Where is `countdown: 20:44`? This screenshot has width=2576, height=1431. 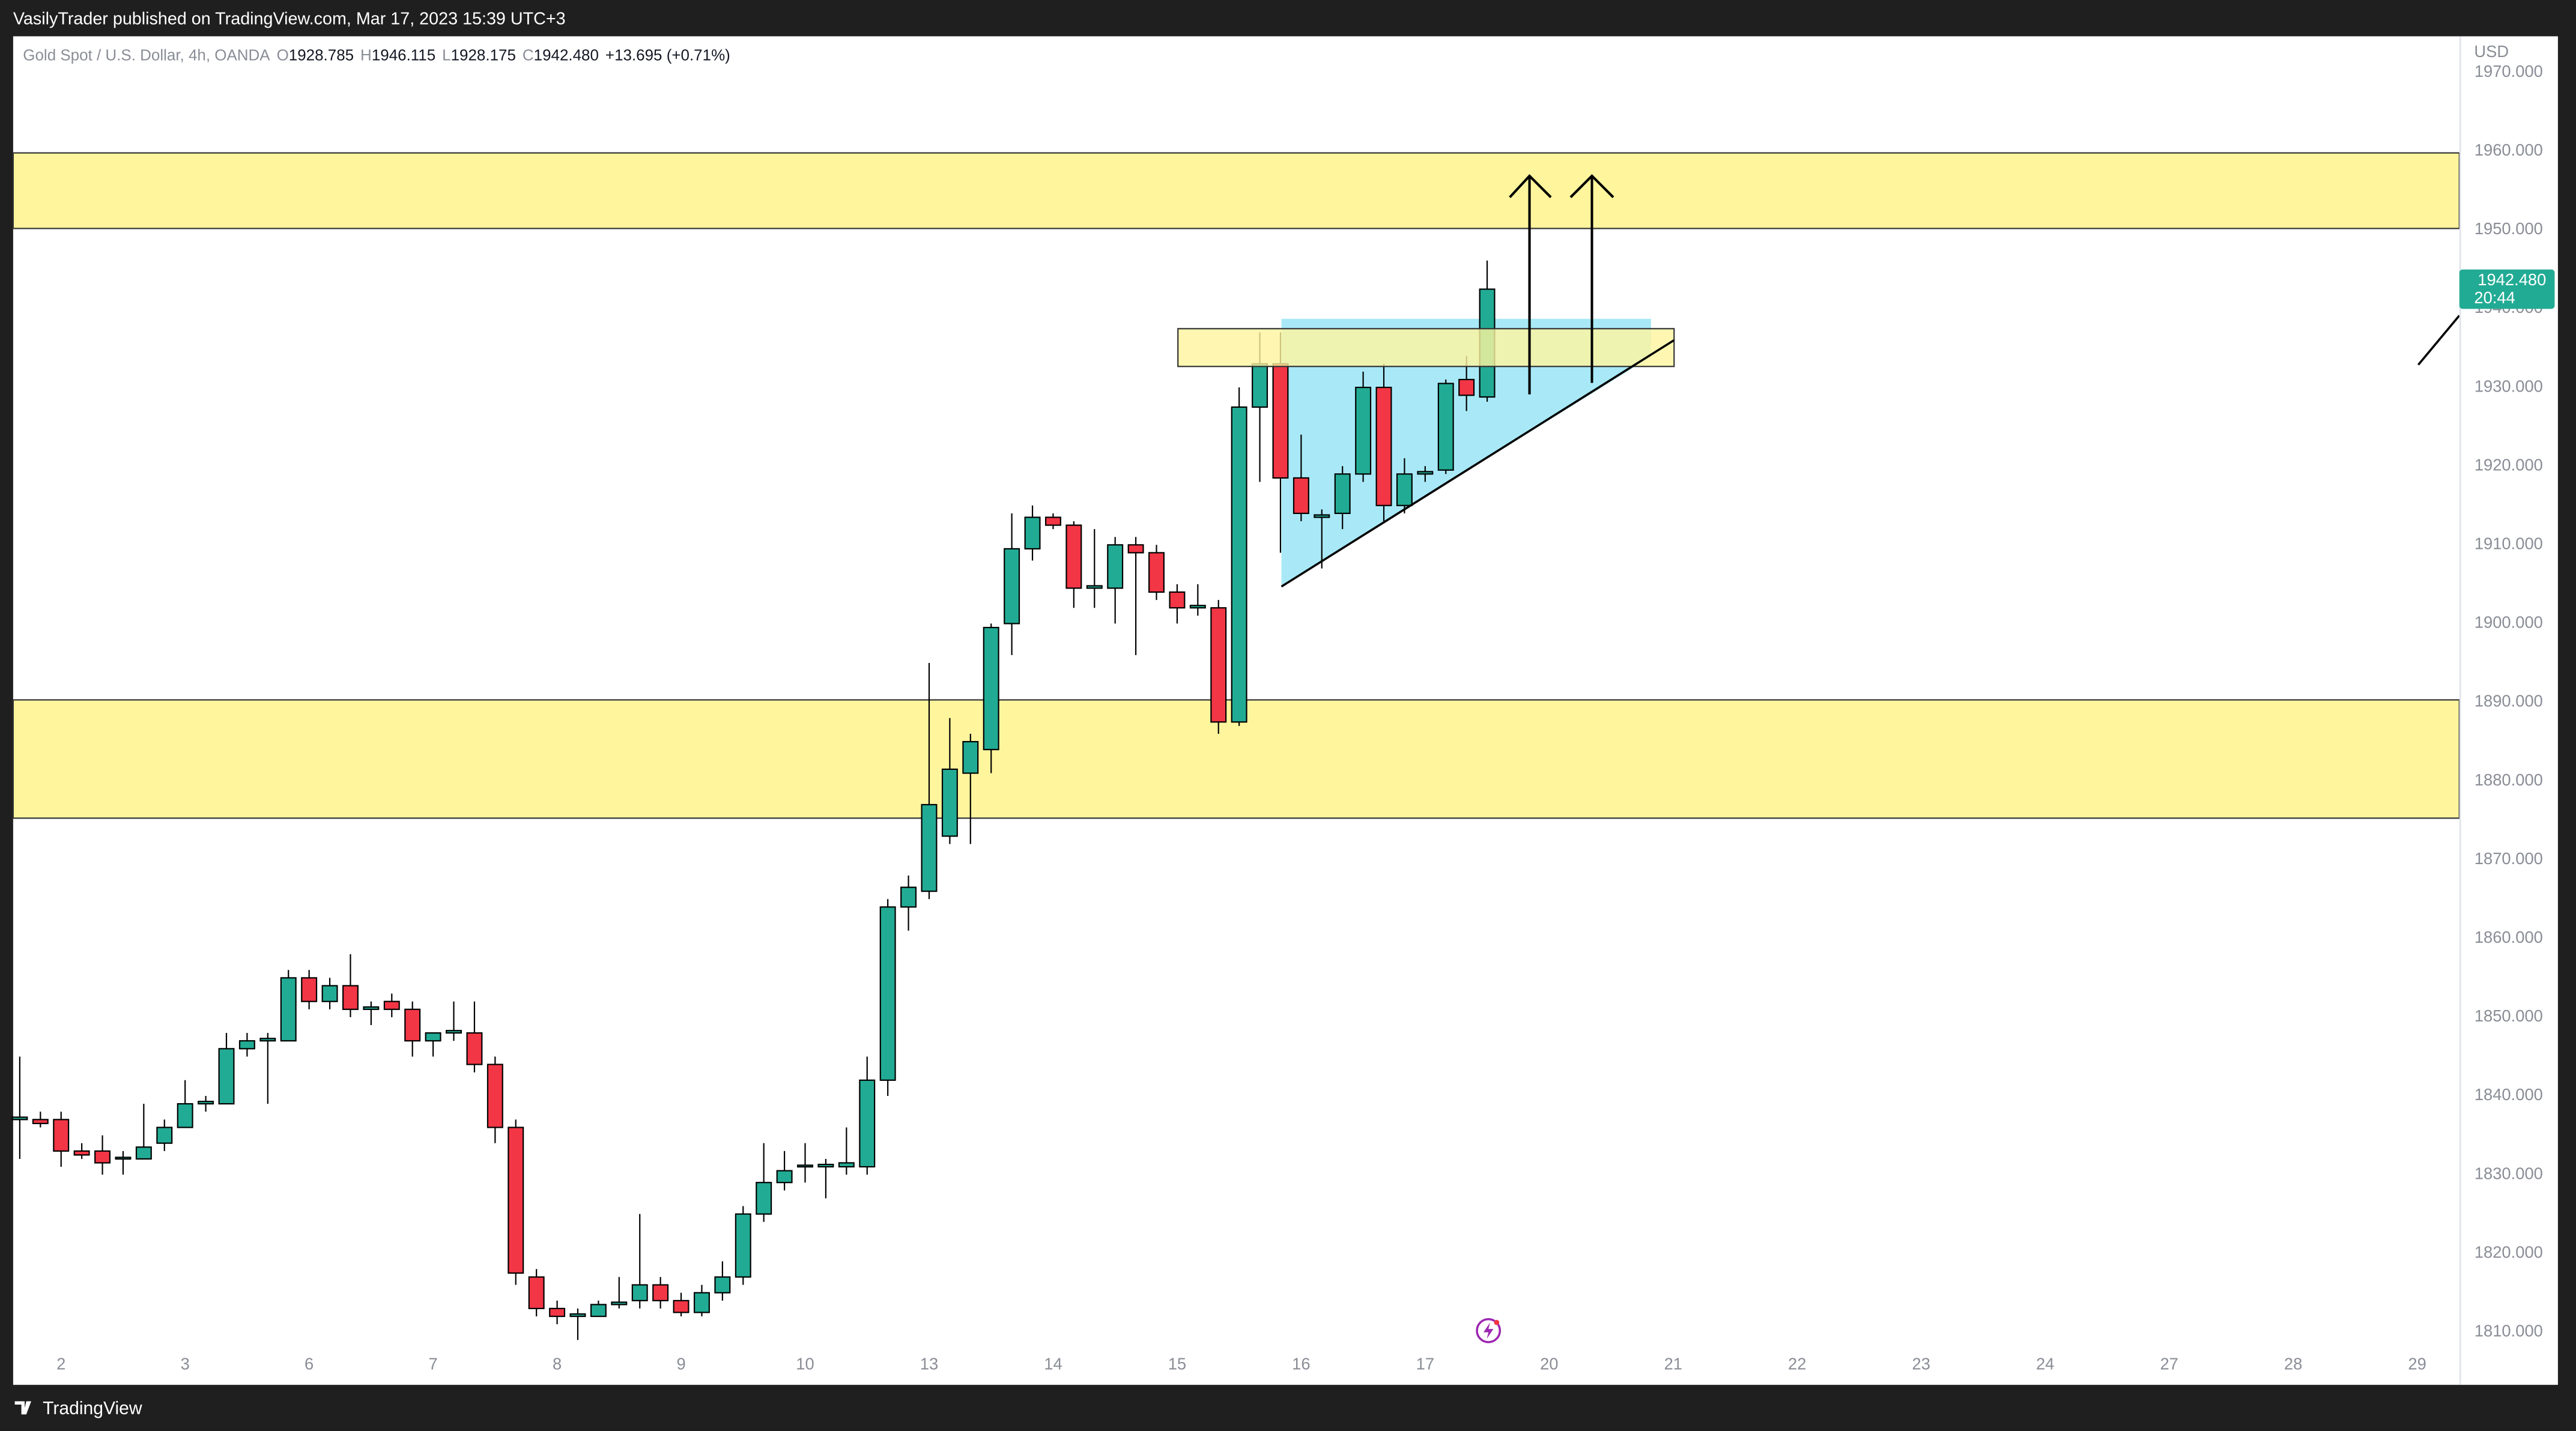
countdown: 20:44 is located at coordinates (2494, 297).